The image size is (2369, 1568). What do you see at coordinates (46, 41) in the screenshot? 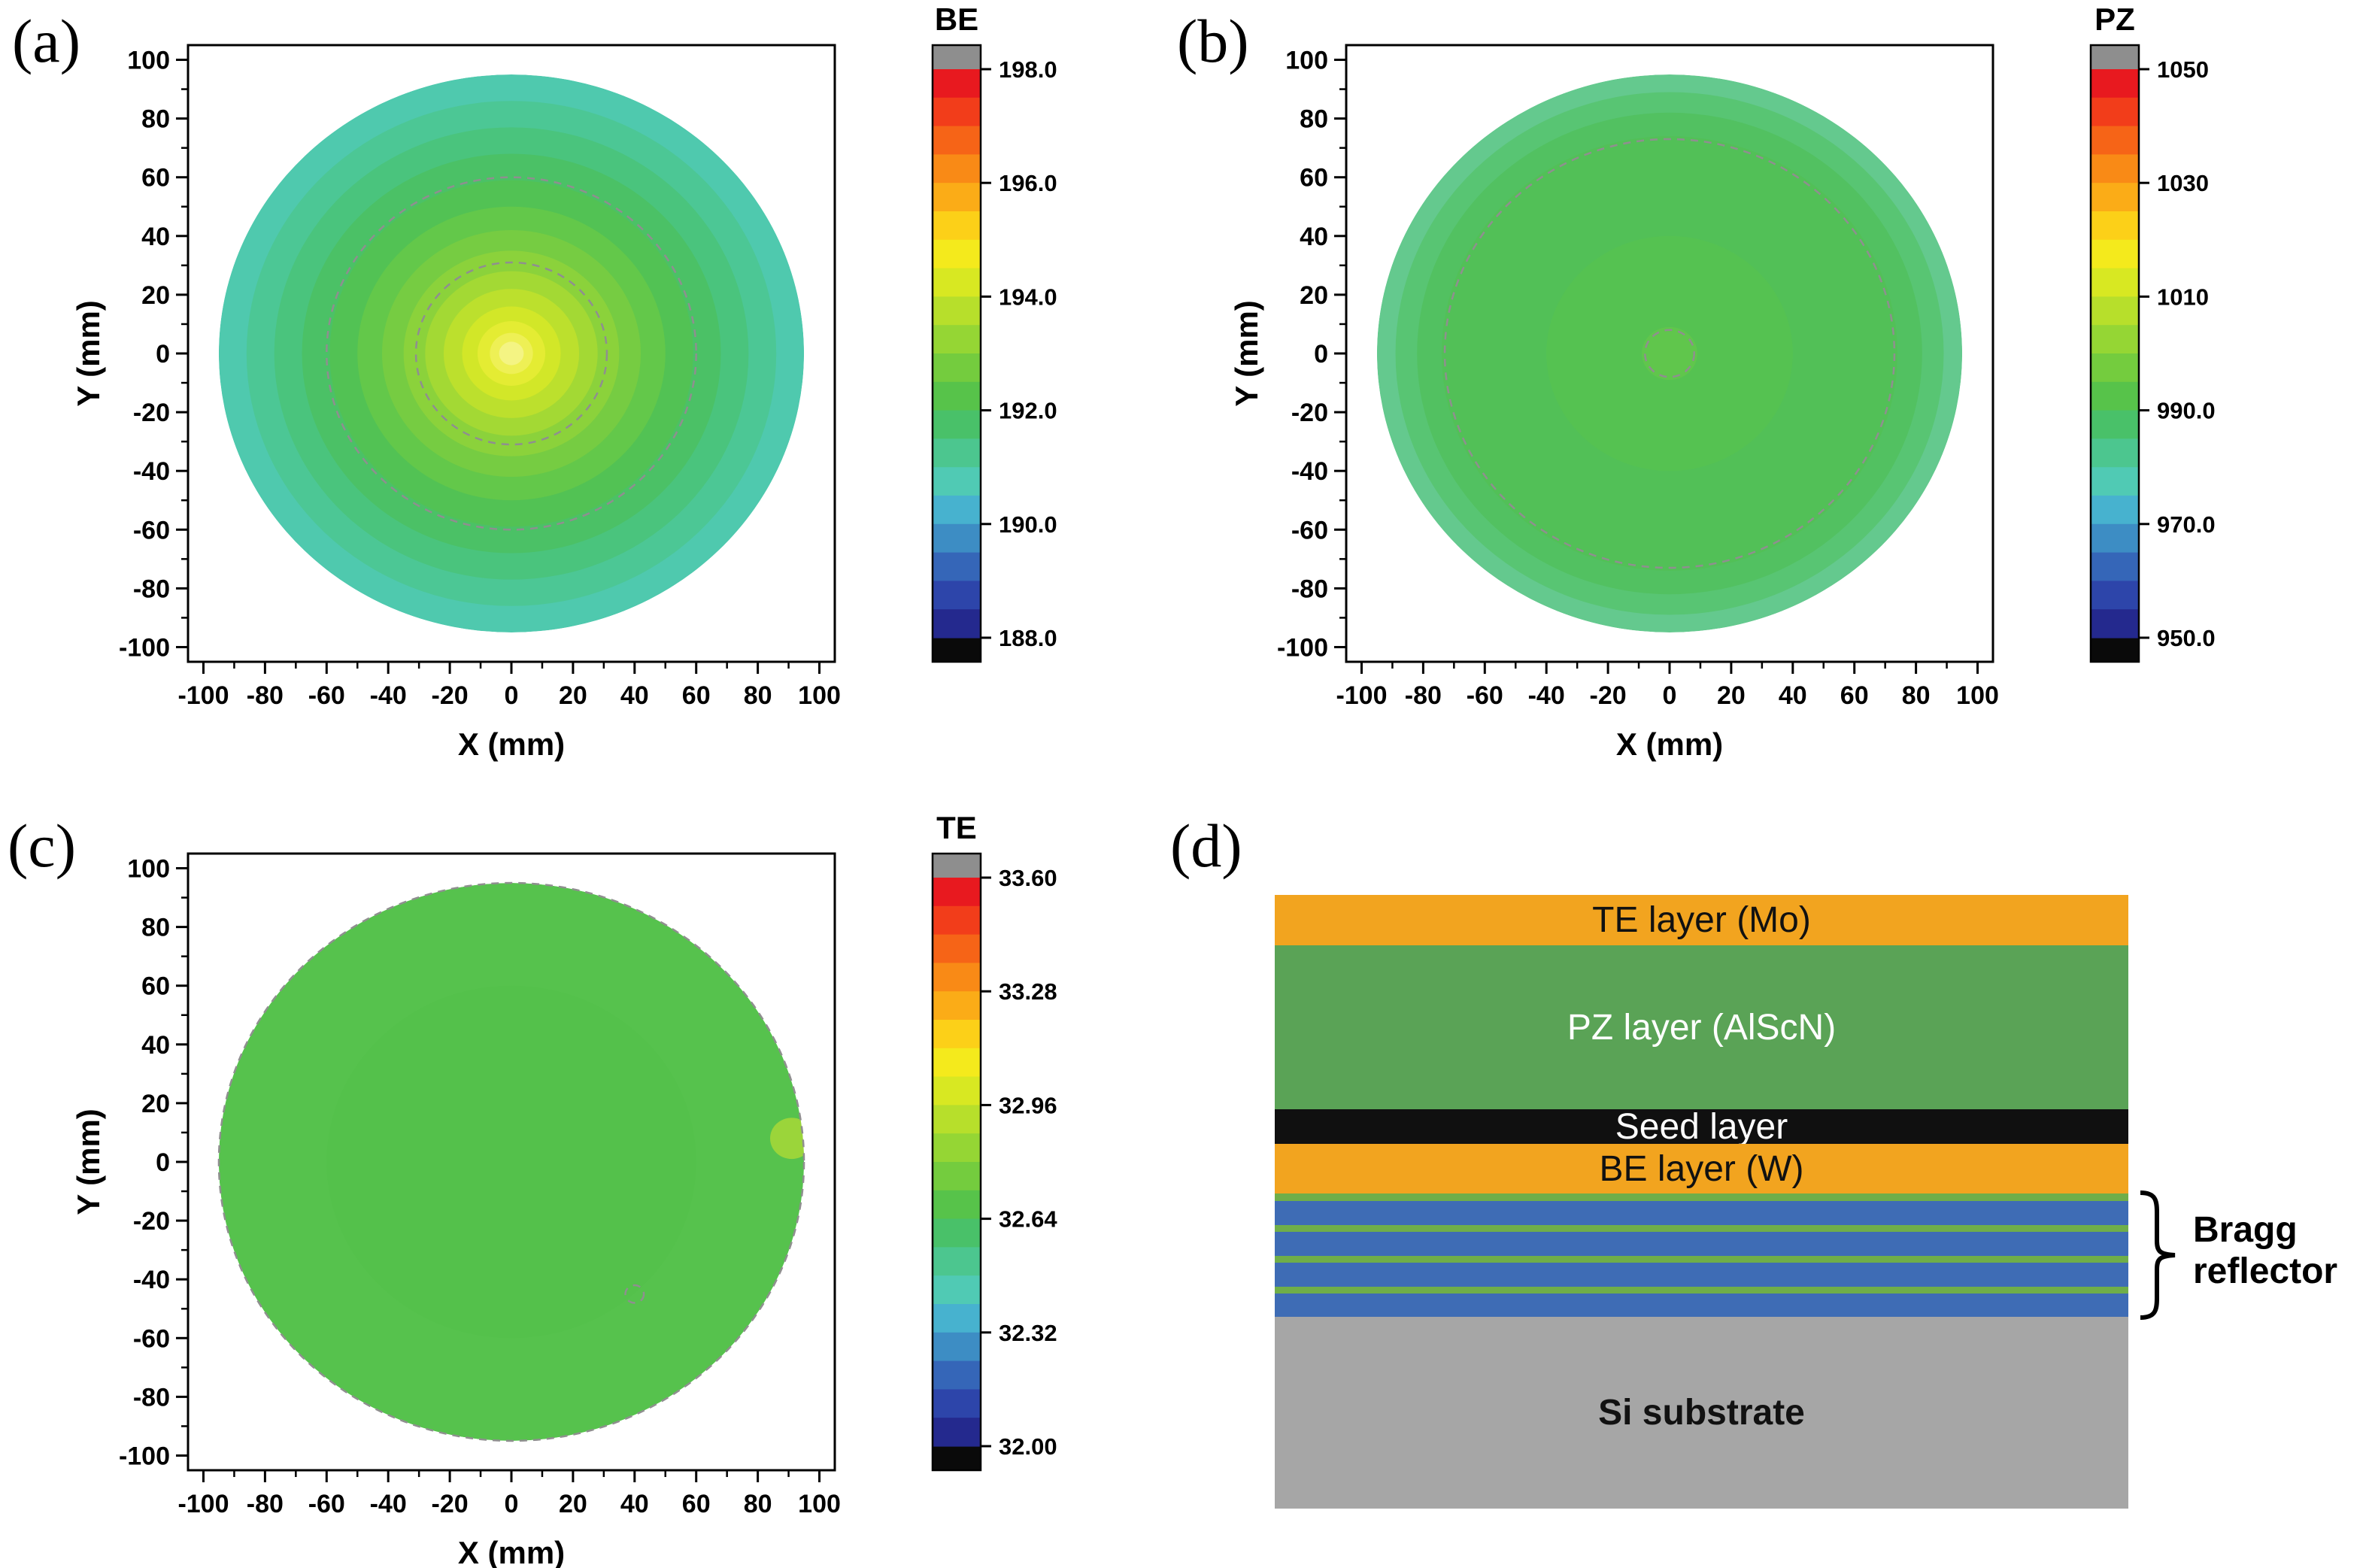
I see `panel-a-letter: (a)` at bounding box center [46, 41].